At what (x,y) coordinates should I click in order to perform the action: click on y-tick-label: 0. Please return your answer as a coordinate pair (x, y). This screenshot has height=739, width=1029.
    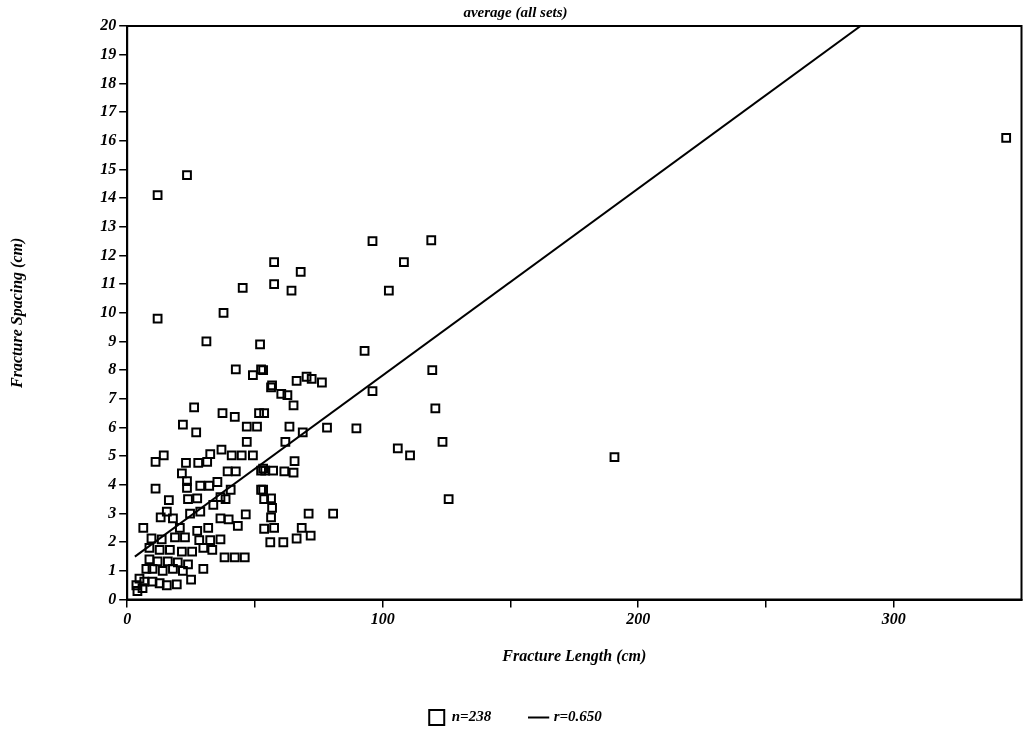
    Looking at the image, I should click on (112, 598).